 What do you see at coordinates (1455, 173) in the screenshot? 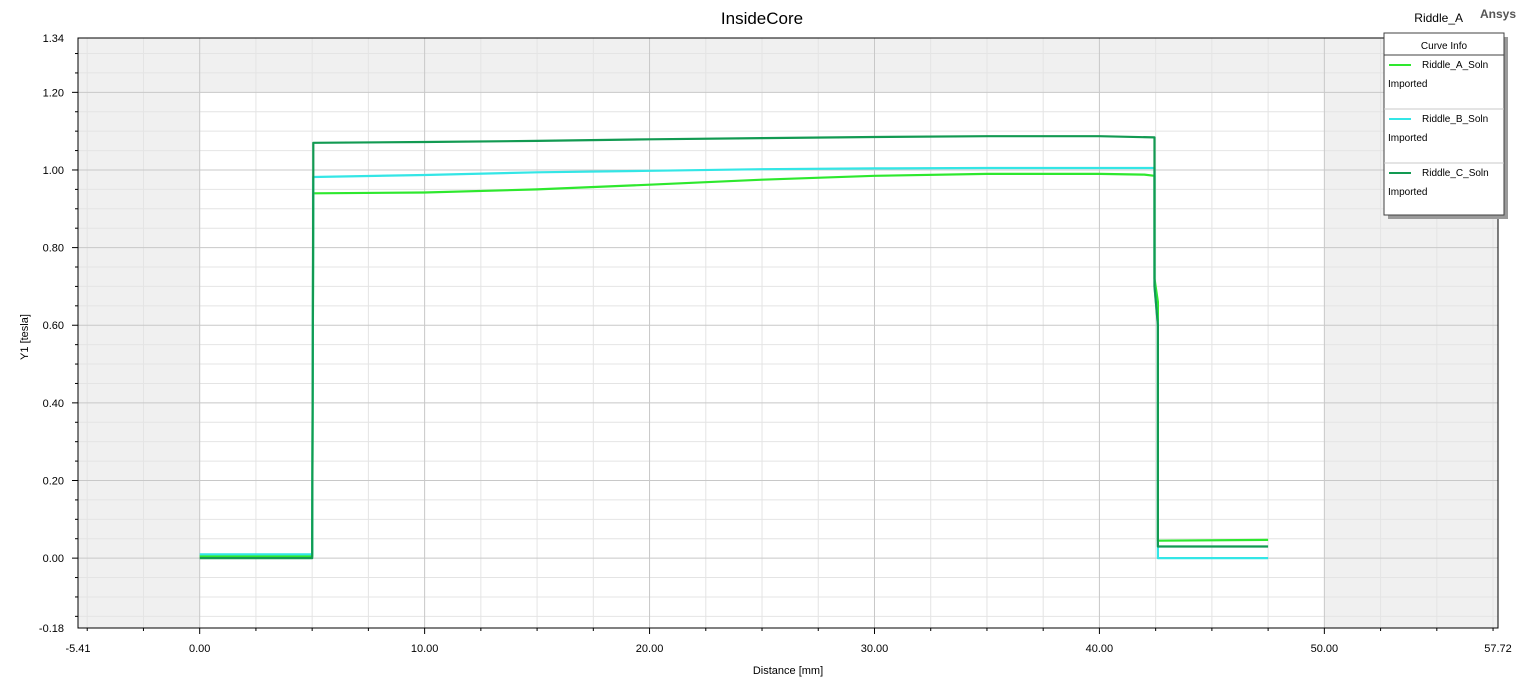
I see `legend-series-name: Riddle_C_Soln` at bounding box center [1455, 173].